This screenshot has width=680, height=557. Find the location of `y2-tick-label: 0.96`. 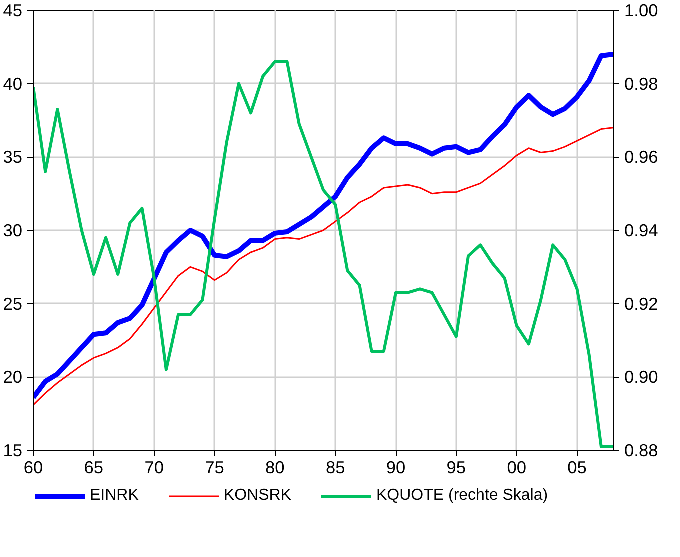

y2-tick-label: 0.96 is located at coordinates (641, 157).